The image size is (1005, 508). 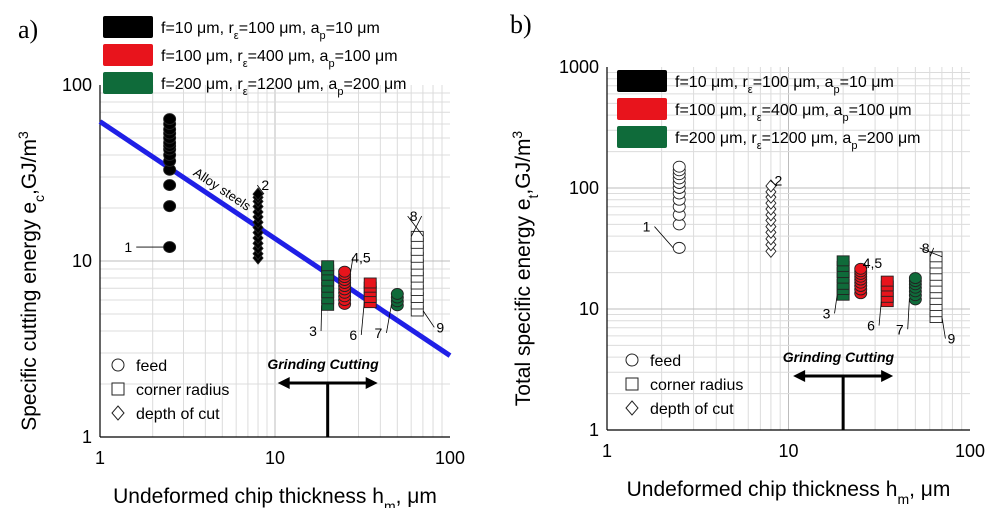 What do you see at coordinates (579, 67) in the screenshot?
I see `y-tick-label: 1000` at bounding box center [579, 67].